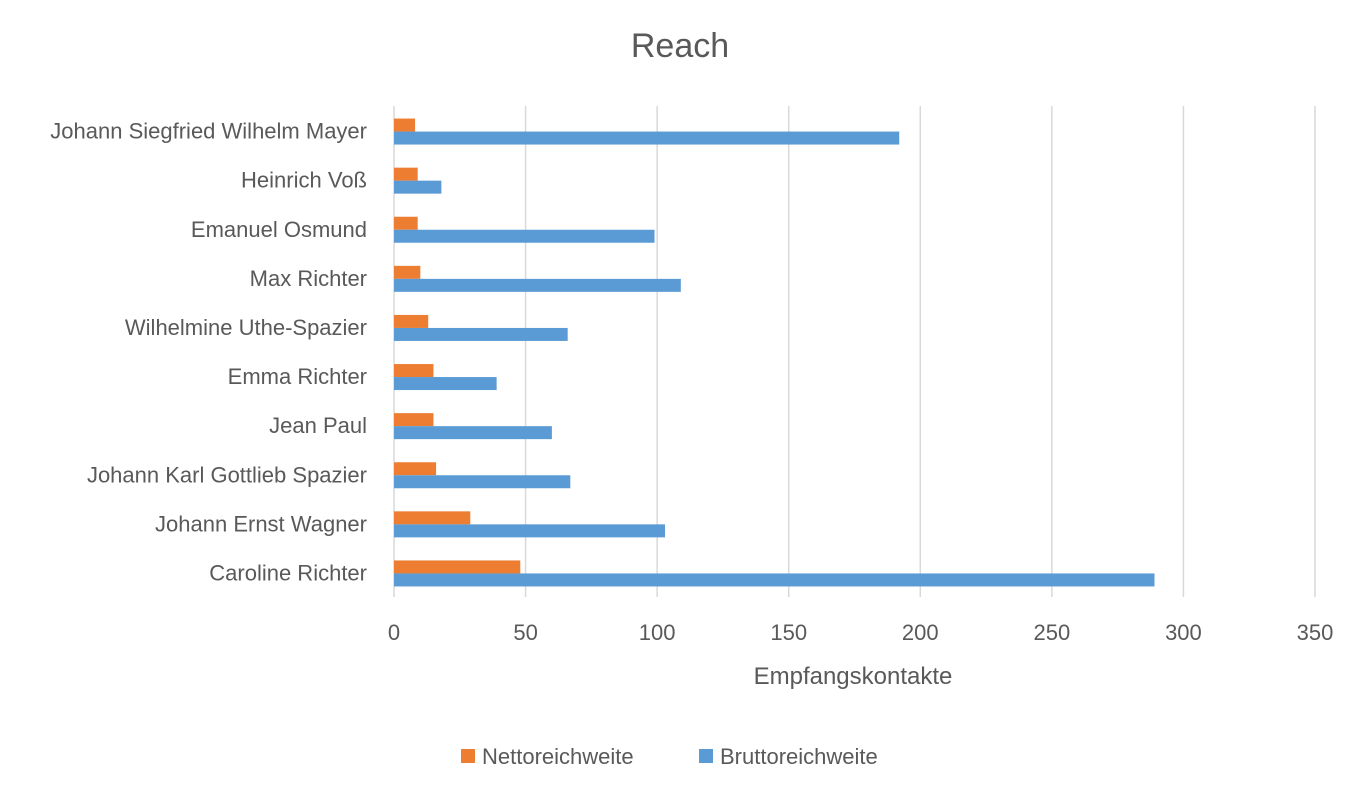  What do you see at coordinates (799, 756) in the screenshot?
I see `legend-label: Bruttoreichweite` at bounding box center [799, 756].